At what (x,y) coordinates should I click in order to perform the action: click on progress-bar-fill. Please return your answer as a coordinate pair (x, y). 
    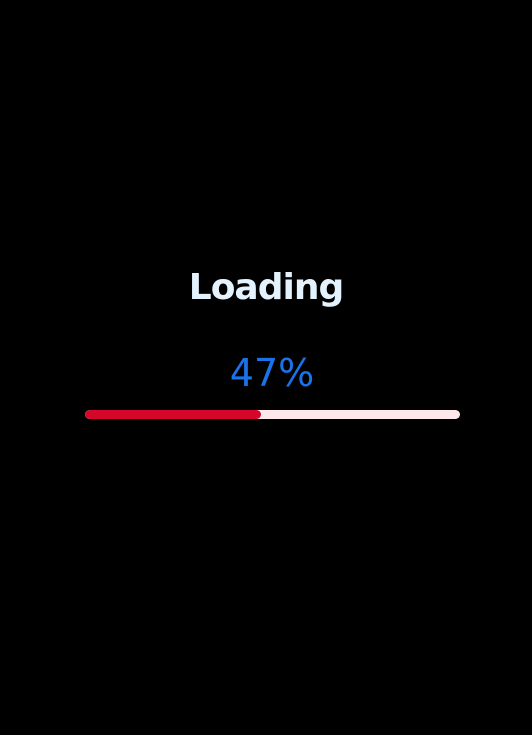
    Looking at the image, I should click on (173, 414).